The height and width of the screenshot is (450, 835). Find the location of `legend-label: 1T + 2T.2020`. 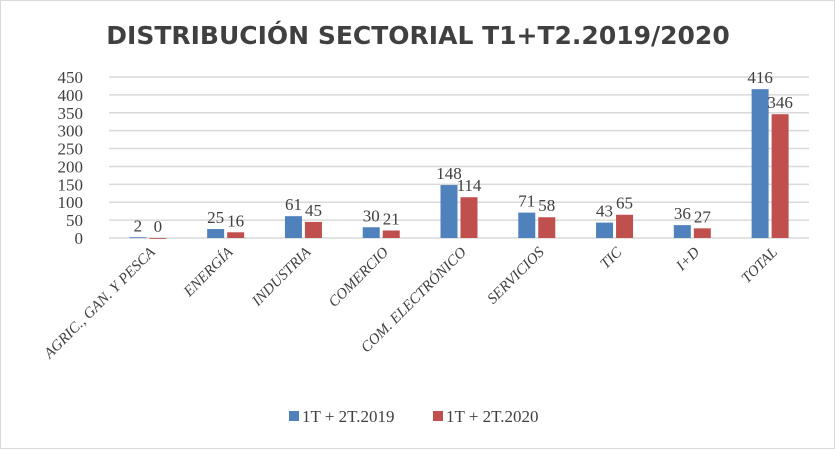

legend-label: 1T + 2T.2020 is located at coordinates (492, 416).